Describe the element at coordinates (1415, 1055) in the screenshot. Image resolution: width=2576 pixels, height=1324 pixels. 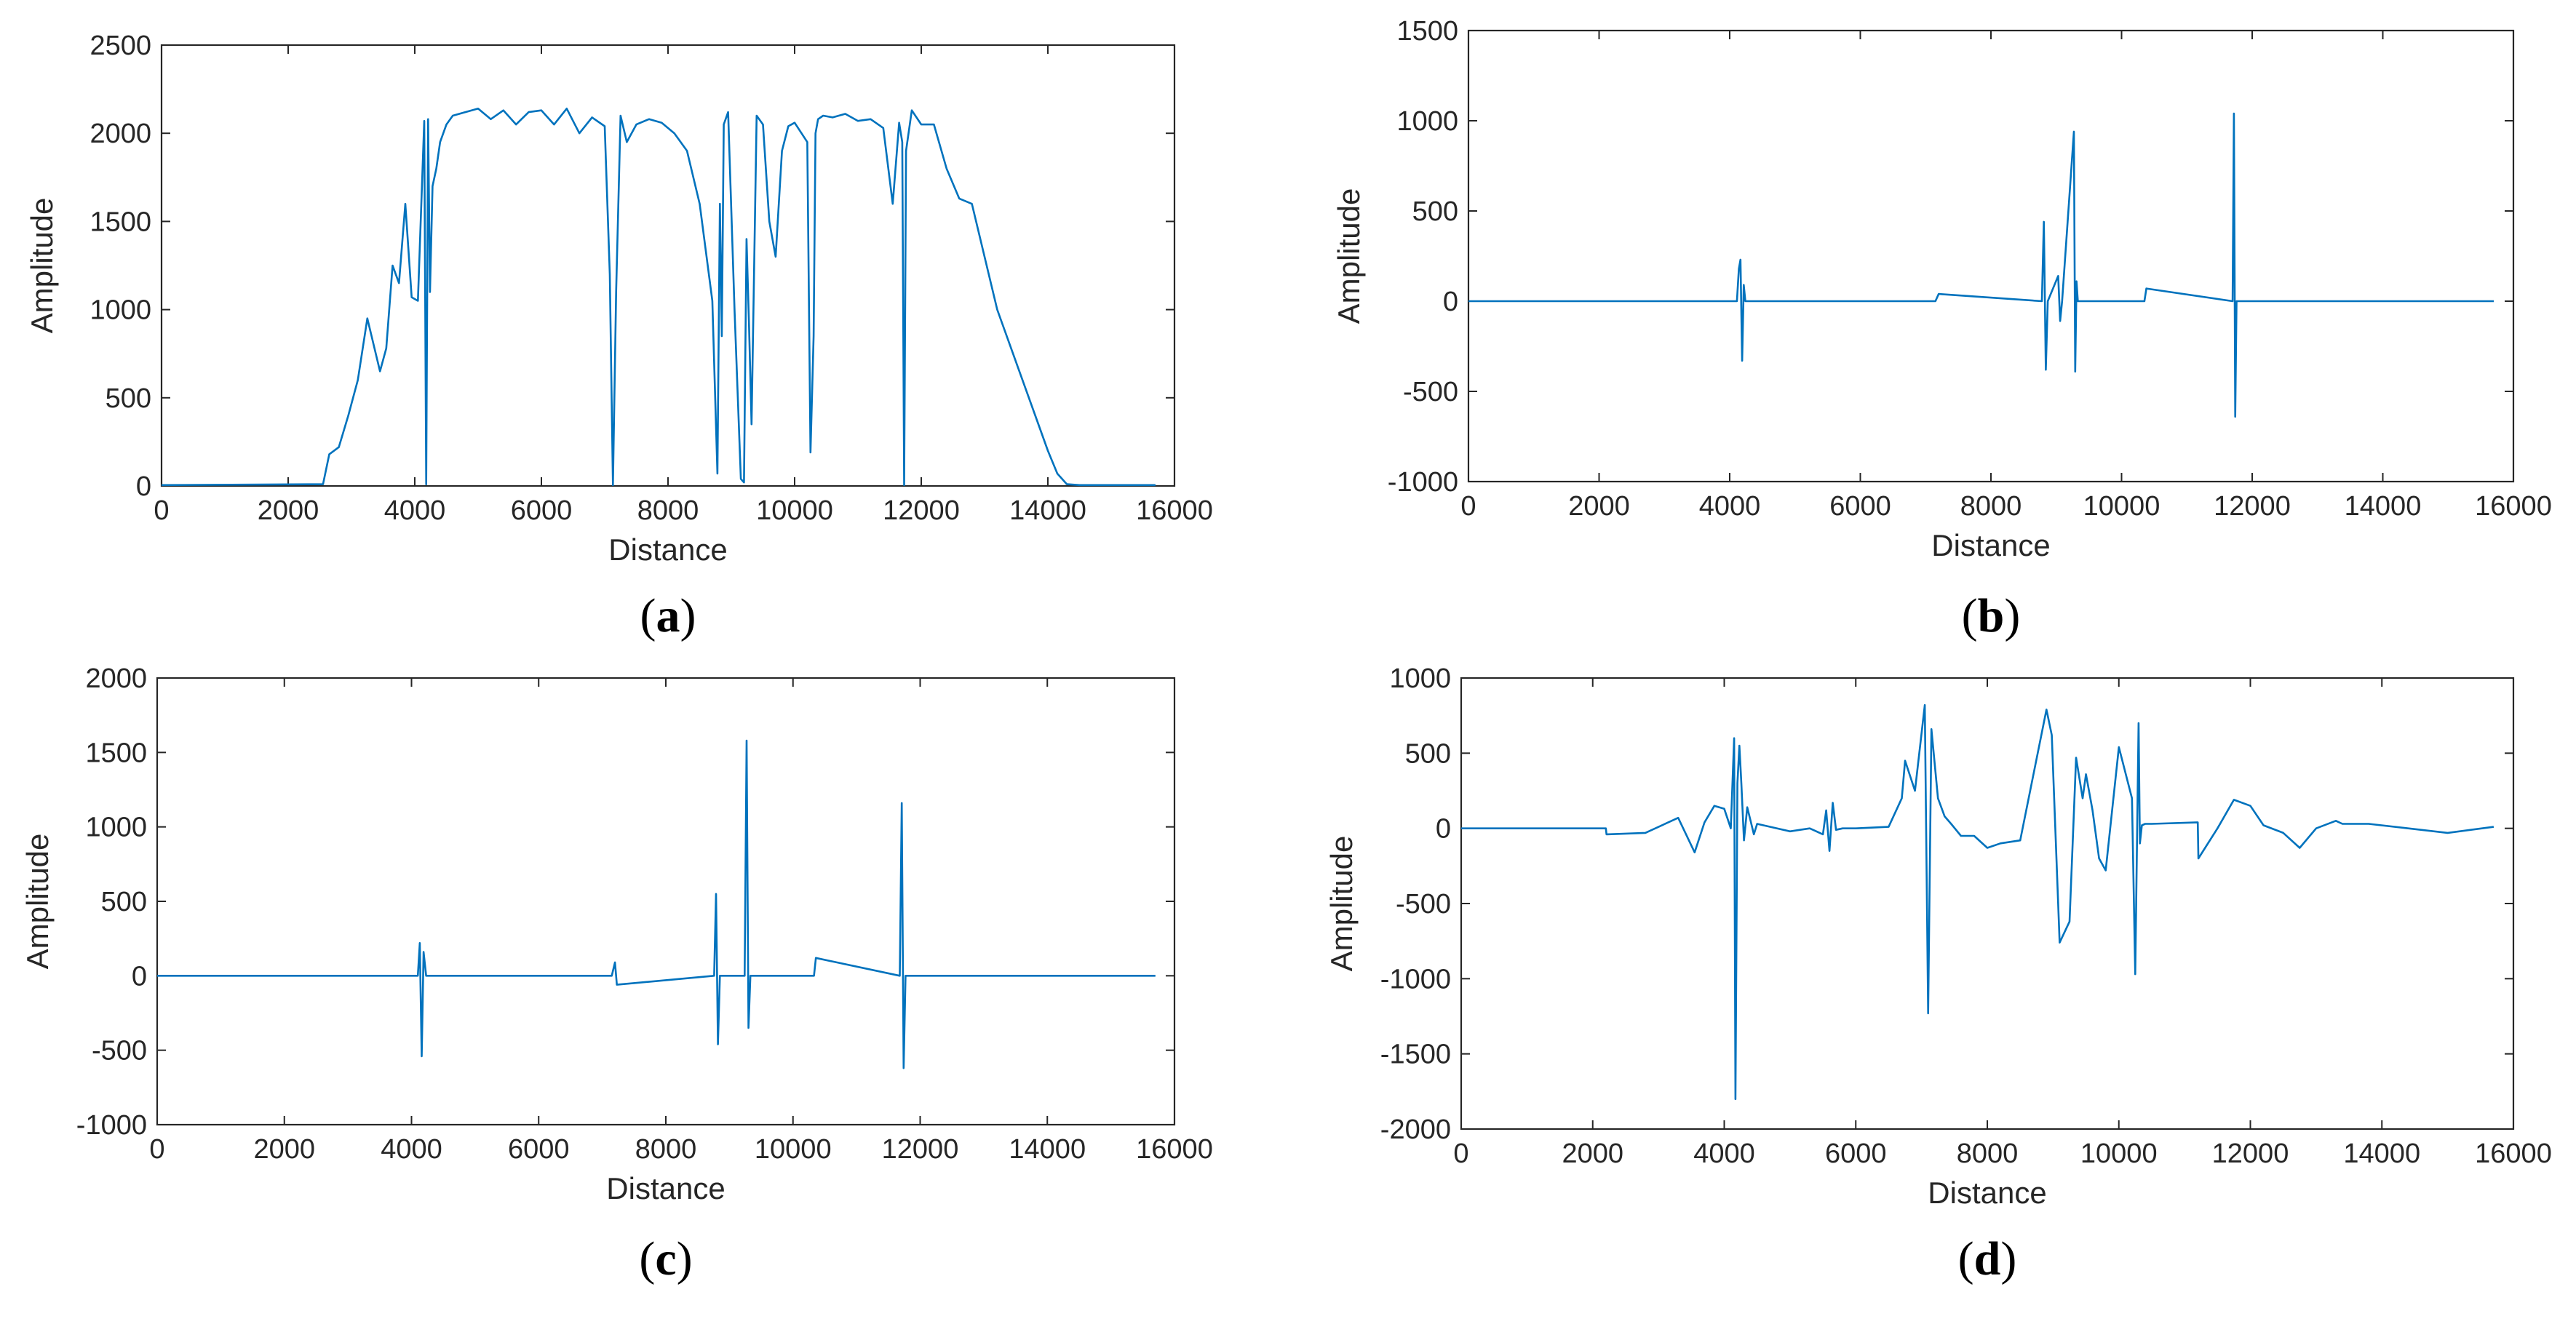
I see `y-tick-label: -1500` at that location.